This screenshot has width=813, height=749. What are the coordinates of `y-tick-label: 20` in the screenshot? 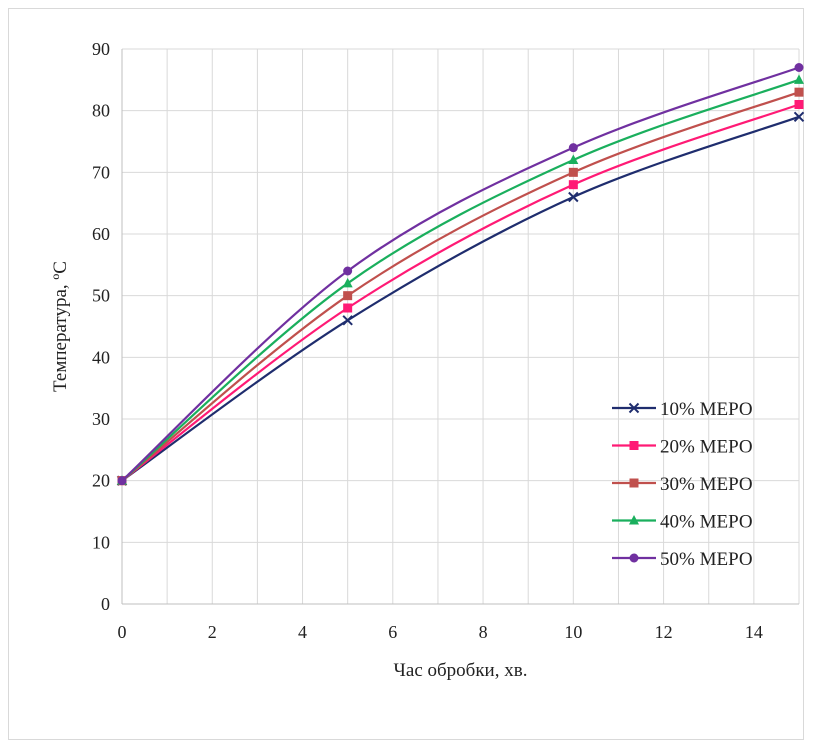 It's located at (101, 481).